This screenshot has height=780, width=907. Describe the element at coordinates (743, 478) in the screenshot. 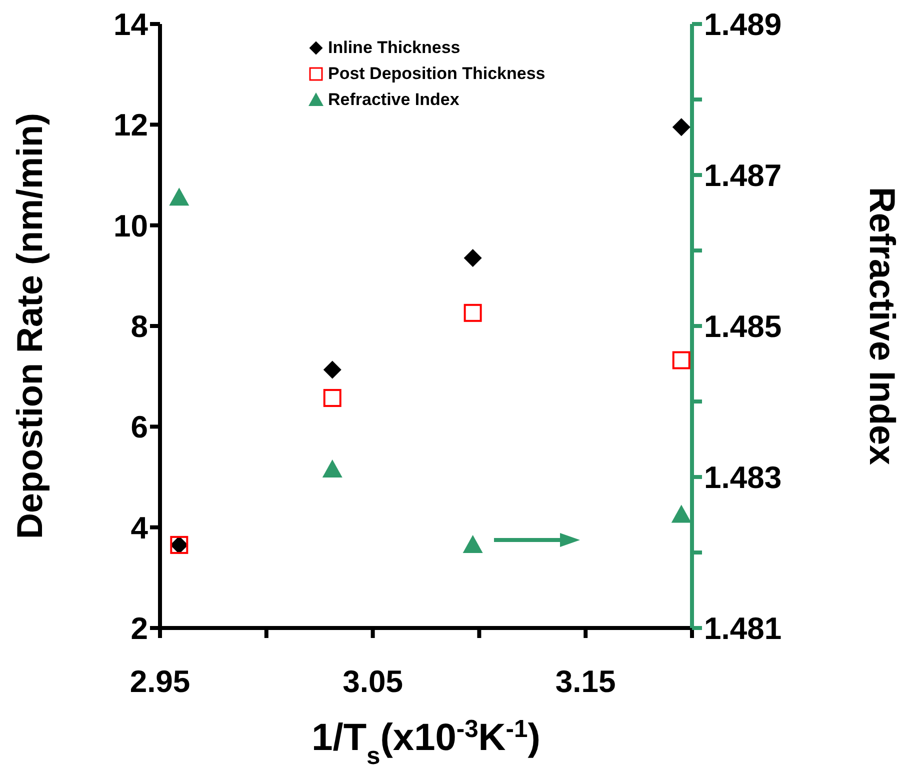

I see `y2-tick-label: 1.483` at that location.